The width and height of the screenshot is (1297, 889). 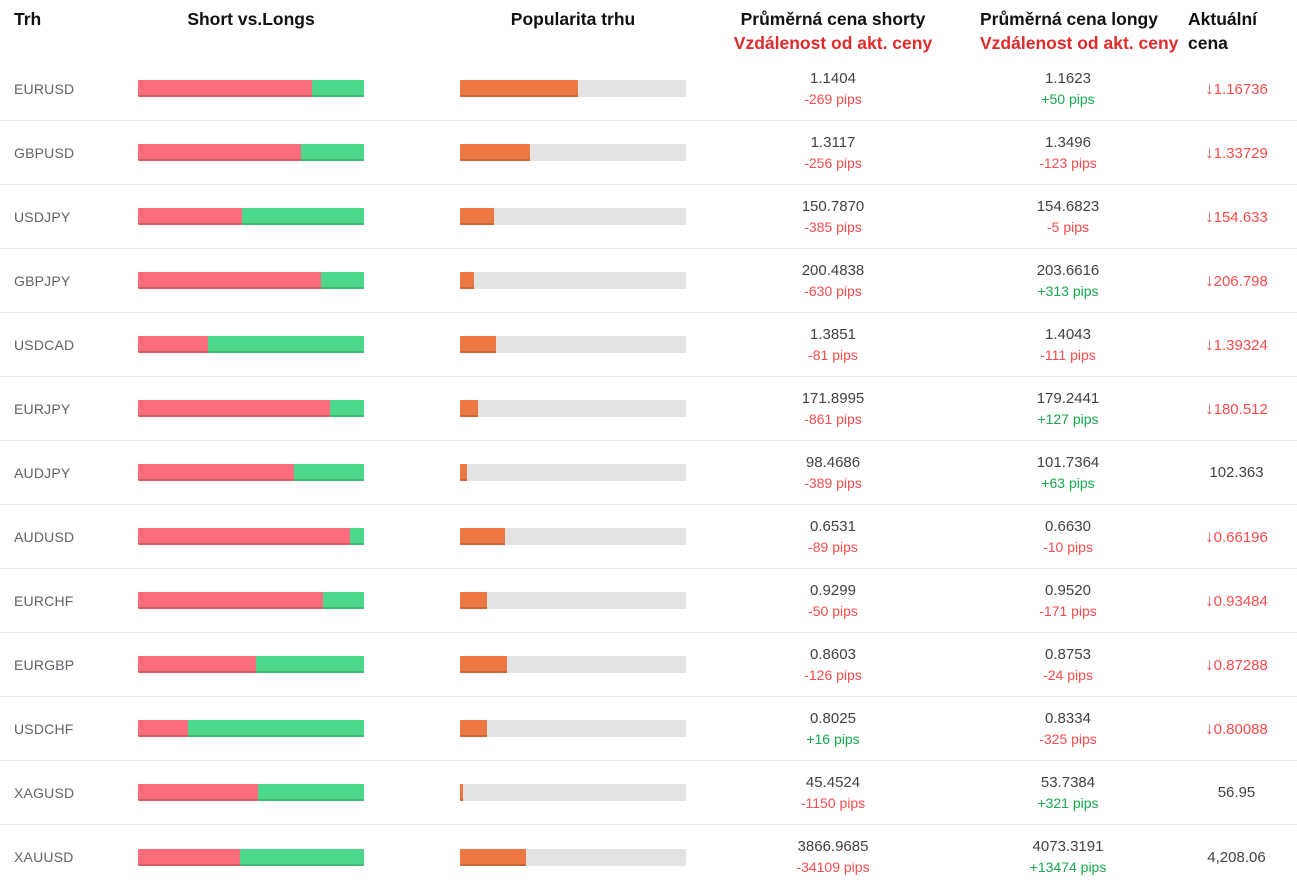 What do you see at coordinates (1068, 674) in the screenshot?
I see `long-distance: -24 pips` at bounding box center [1068, 674].